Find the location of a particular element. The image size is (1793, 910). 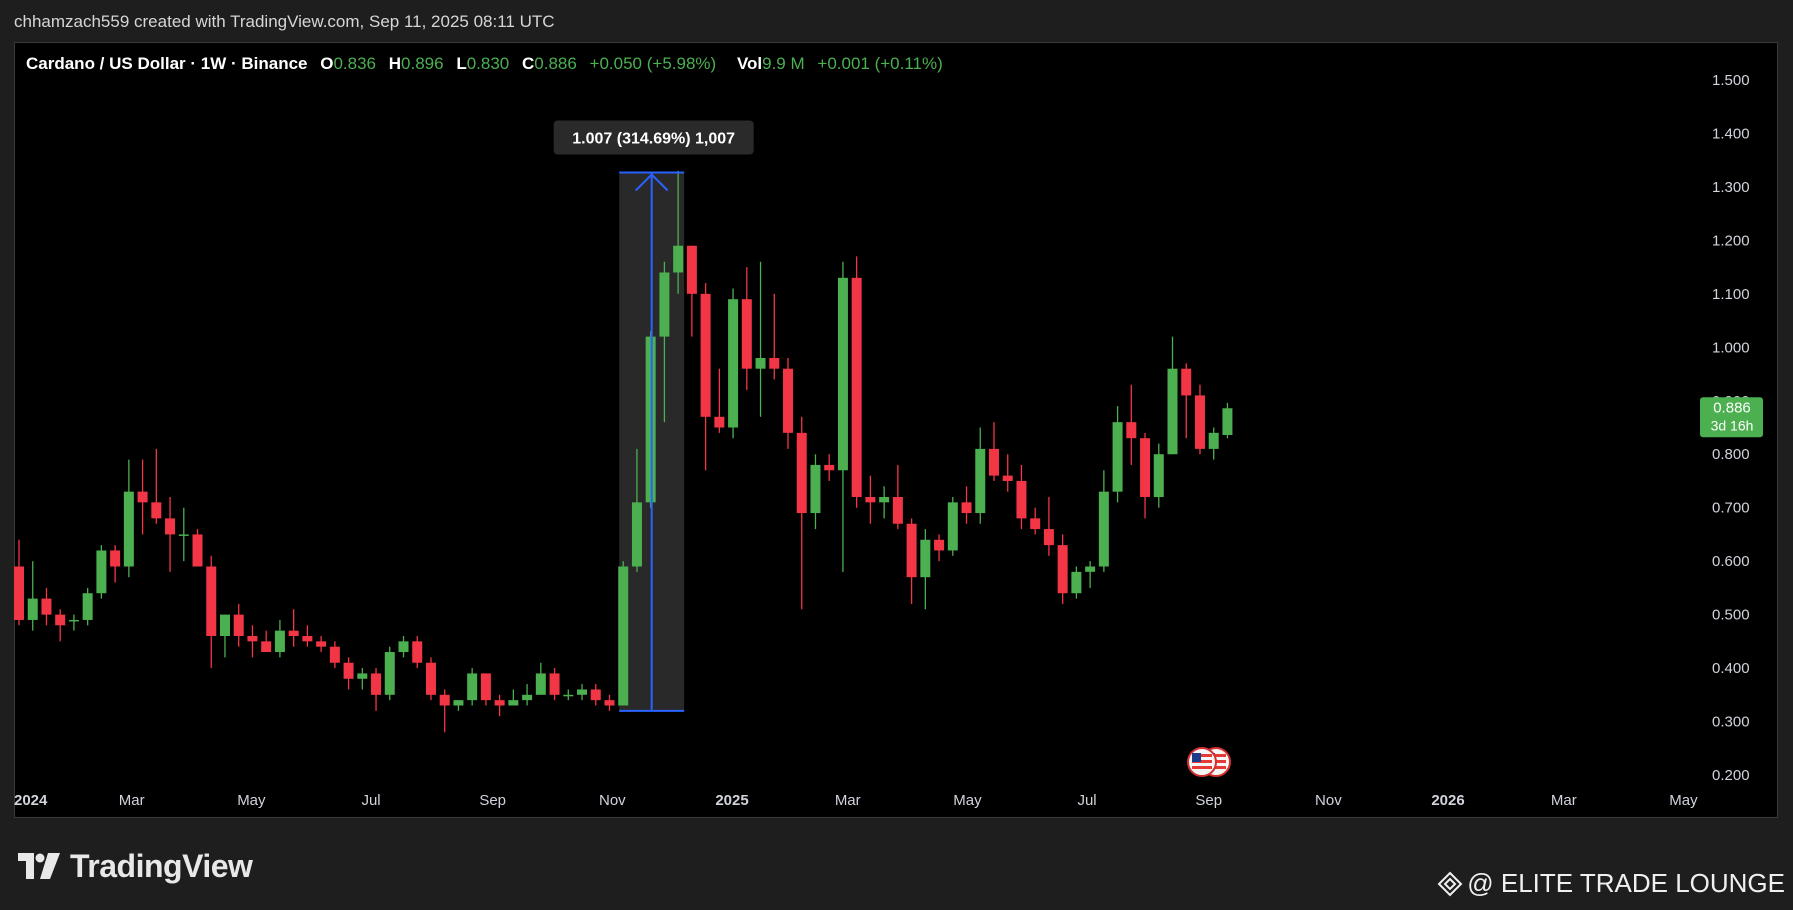

price-tag-box is located at coordinates (1731, 417).